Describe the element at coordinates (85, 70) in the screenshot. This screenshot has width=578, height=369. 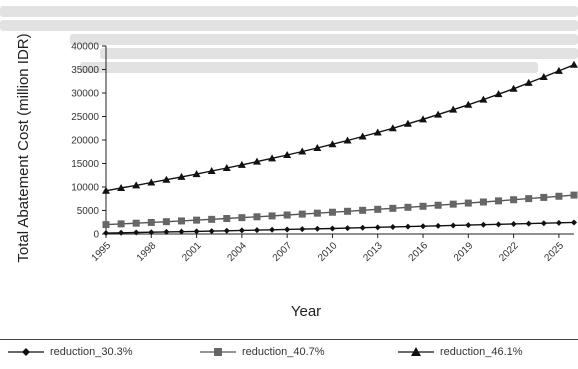
I see `y-tick-label: 35000` at that location.